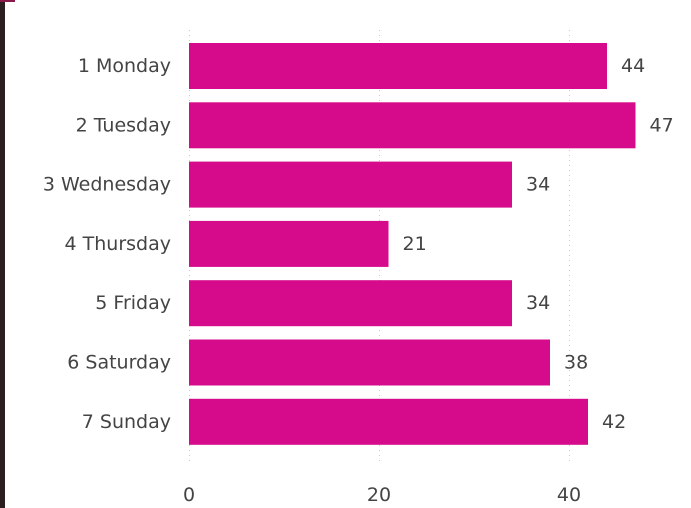 The width and height of the screenshot is (691, 508). Describe the element at coordinates (123, 125) in the screenshot. I see `category-label: 2 Tuesday` at that location.